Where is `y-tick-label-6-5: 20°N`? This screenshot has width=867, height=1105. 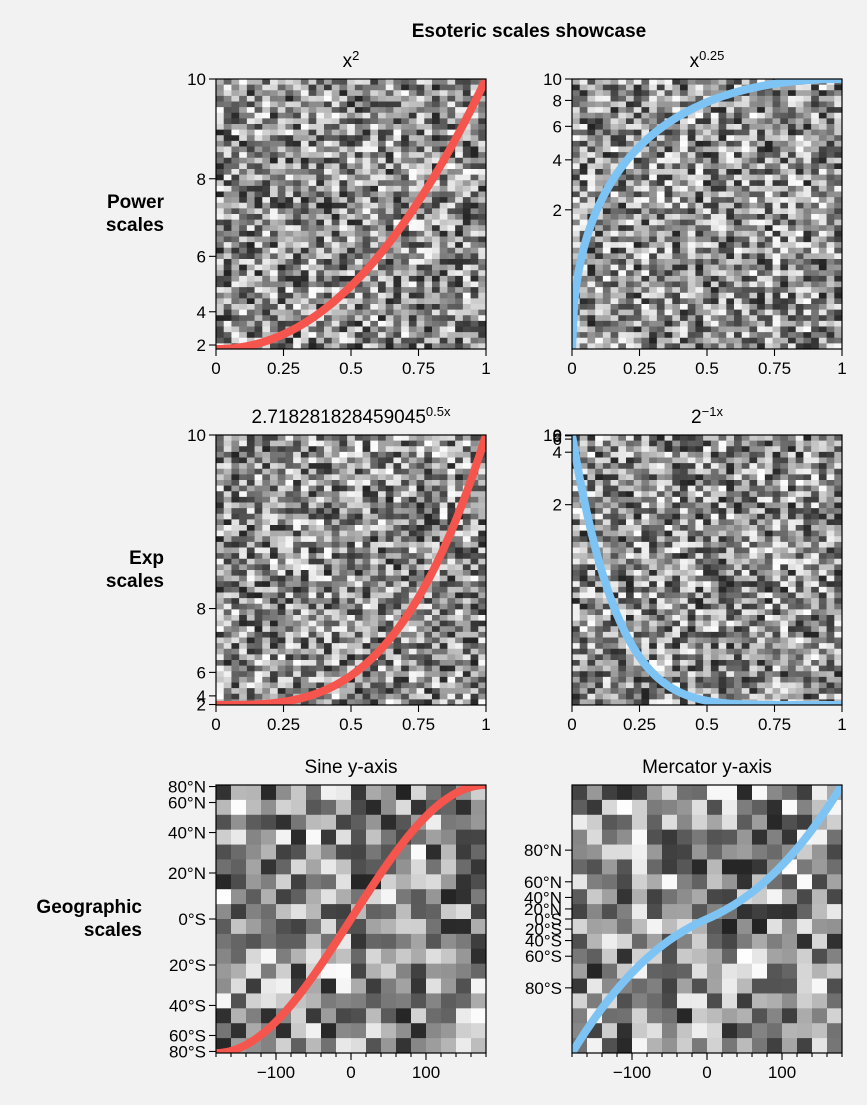 y-tick-label-6-5: 20°N is located at coordinates (543, 909).